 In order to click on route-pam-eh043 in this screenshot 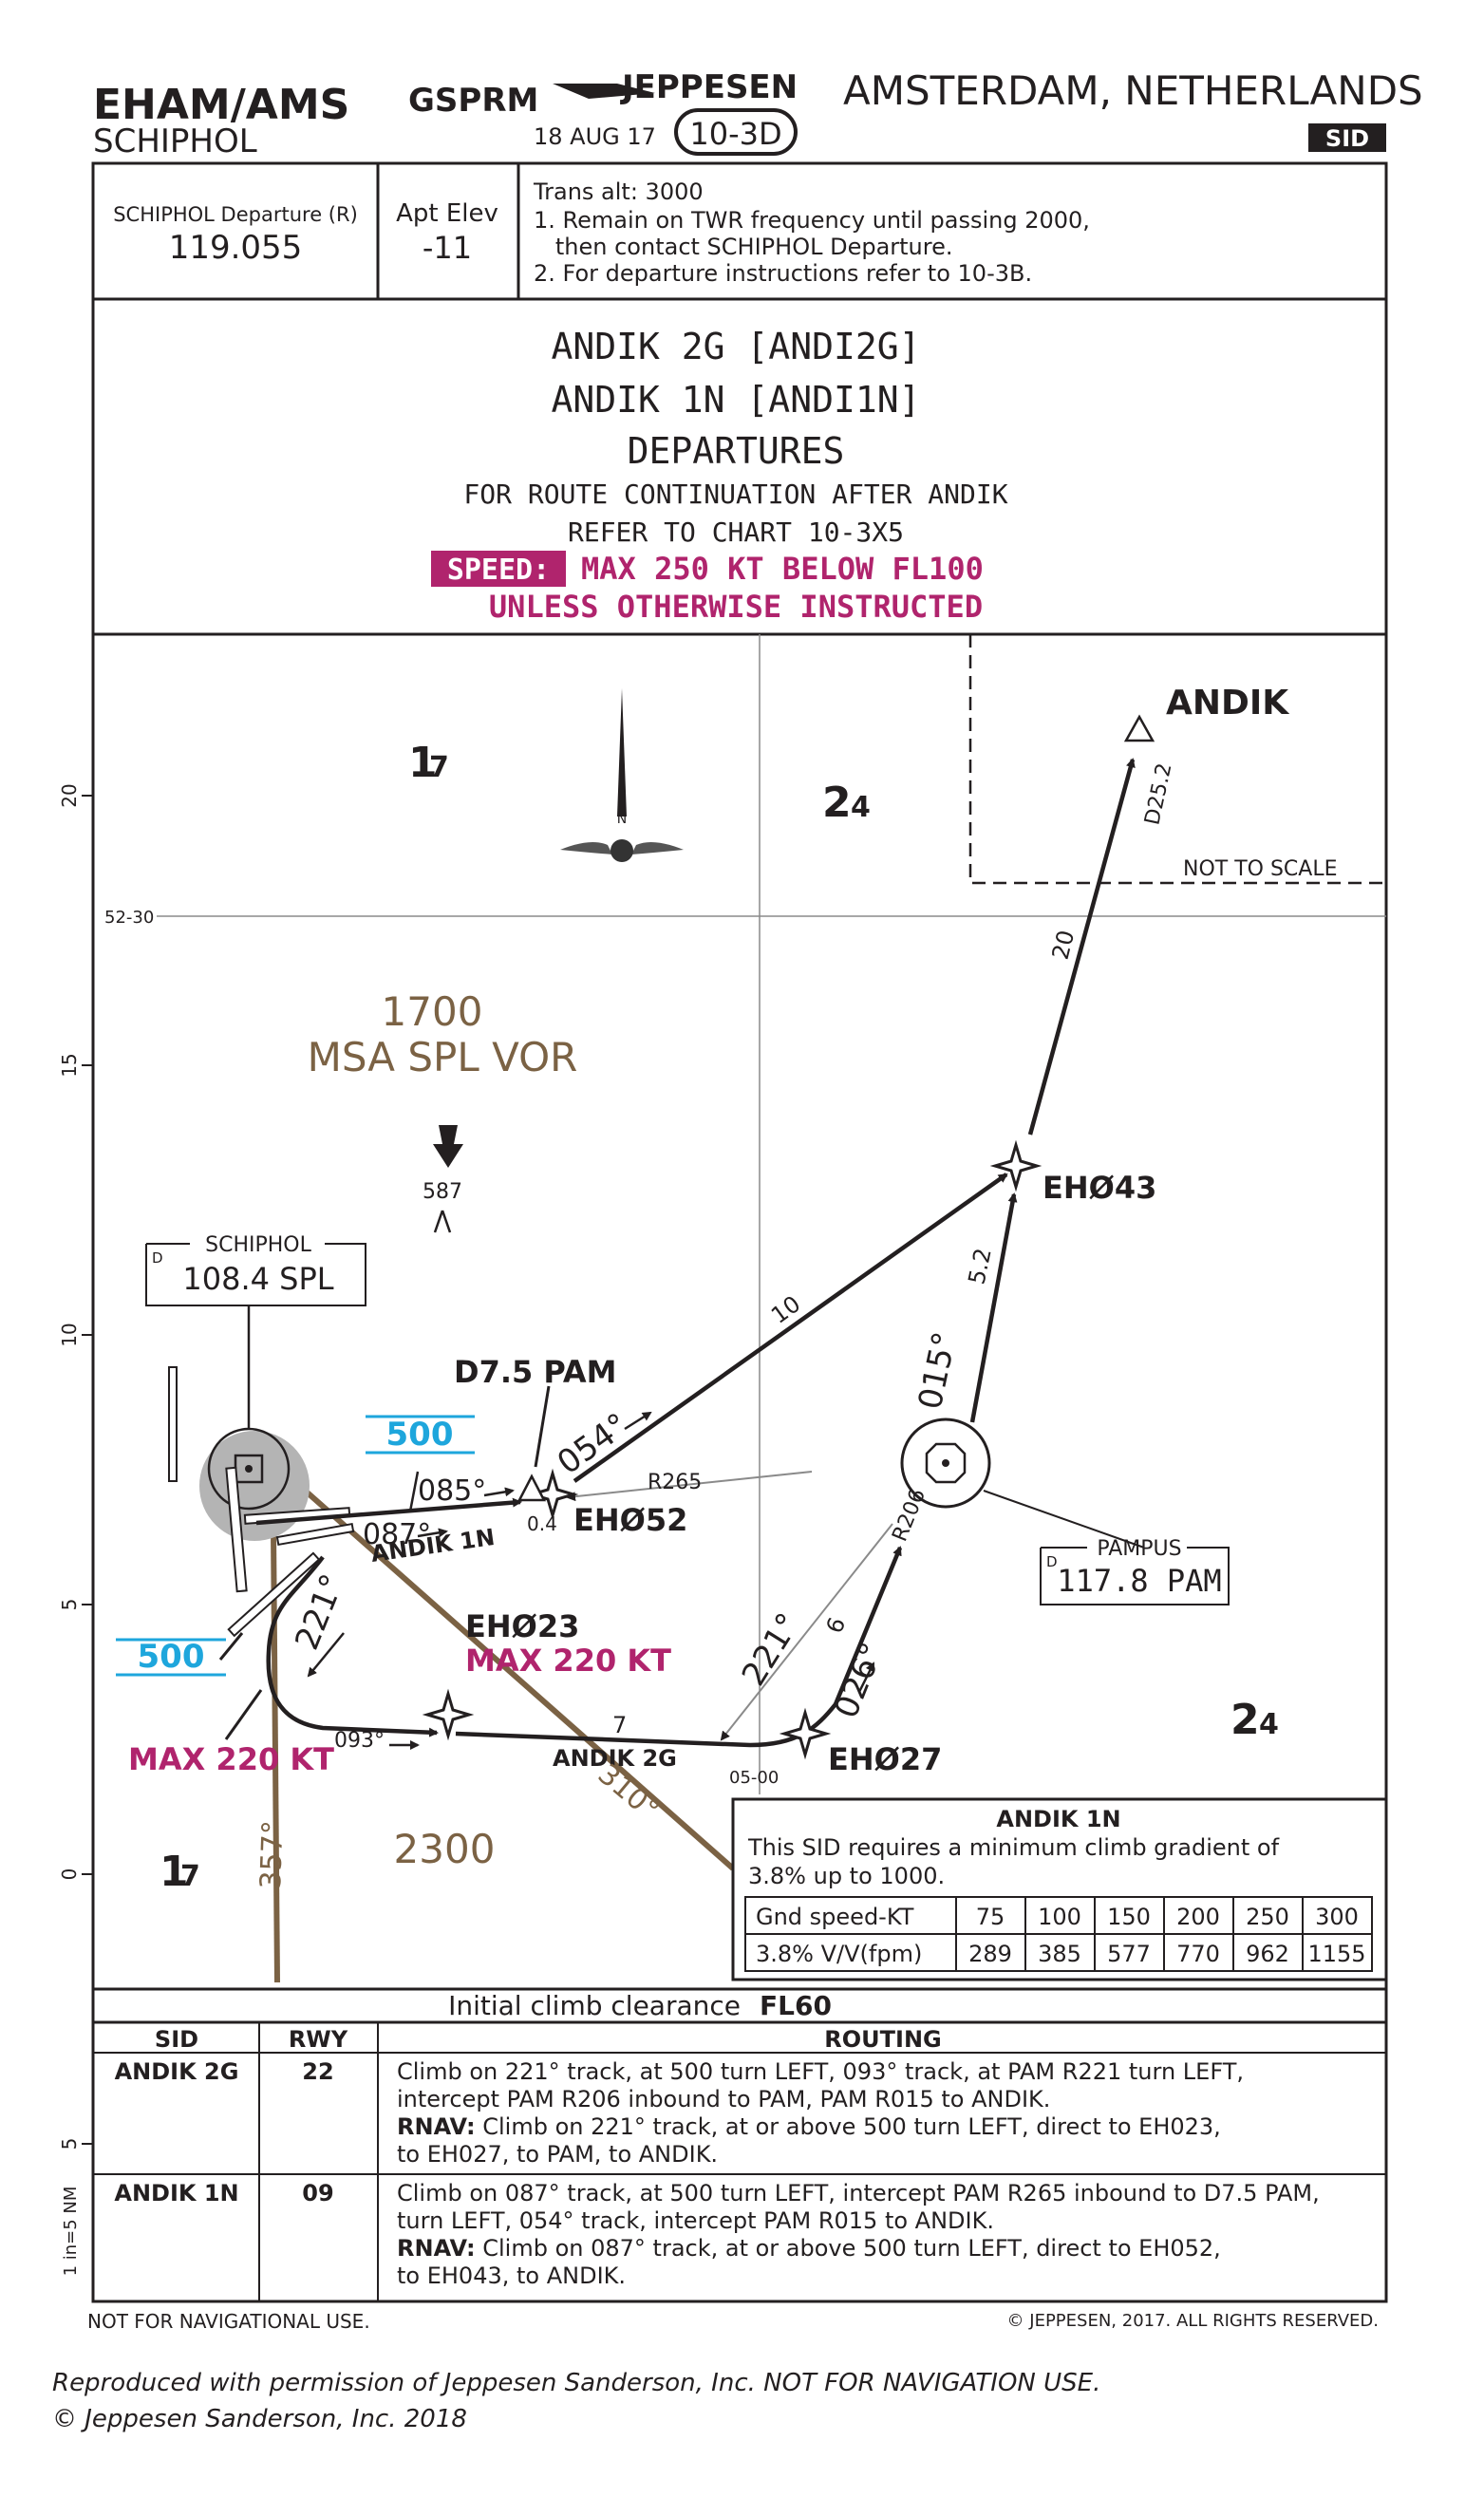, I will do `click(993, 1307)`.